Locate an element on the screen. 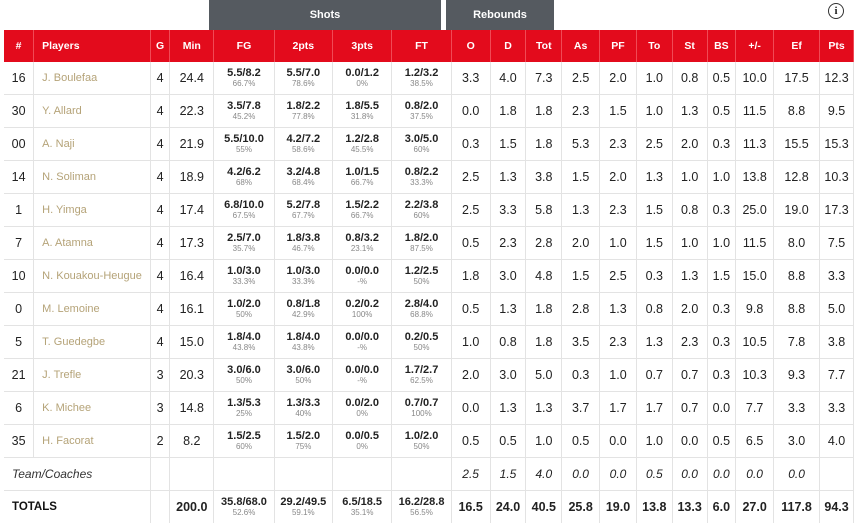 Image resolution: width=857 pixels, height=523 pixels. cell-o: 16.5 is located at coordinates (471, 506).